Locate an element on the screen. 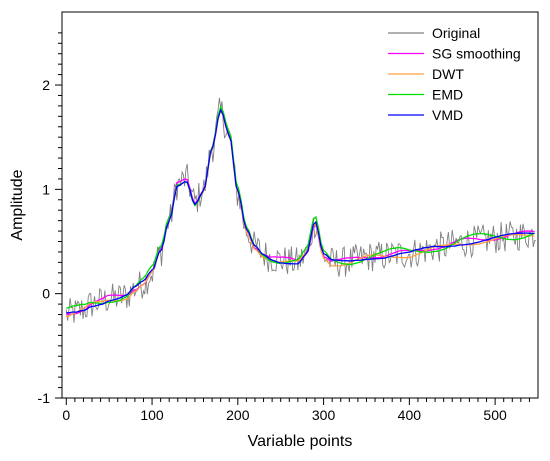 This screenshot has height=461, width=550. x-tick-label: 100 is located at coordinates (152, 415).